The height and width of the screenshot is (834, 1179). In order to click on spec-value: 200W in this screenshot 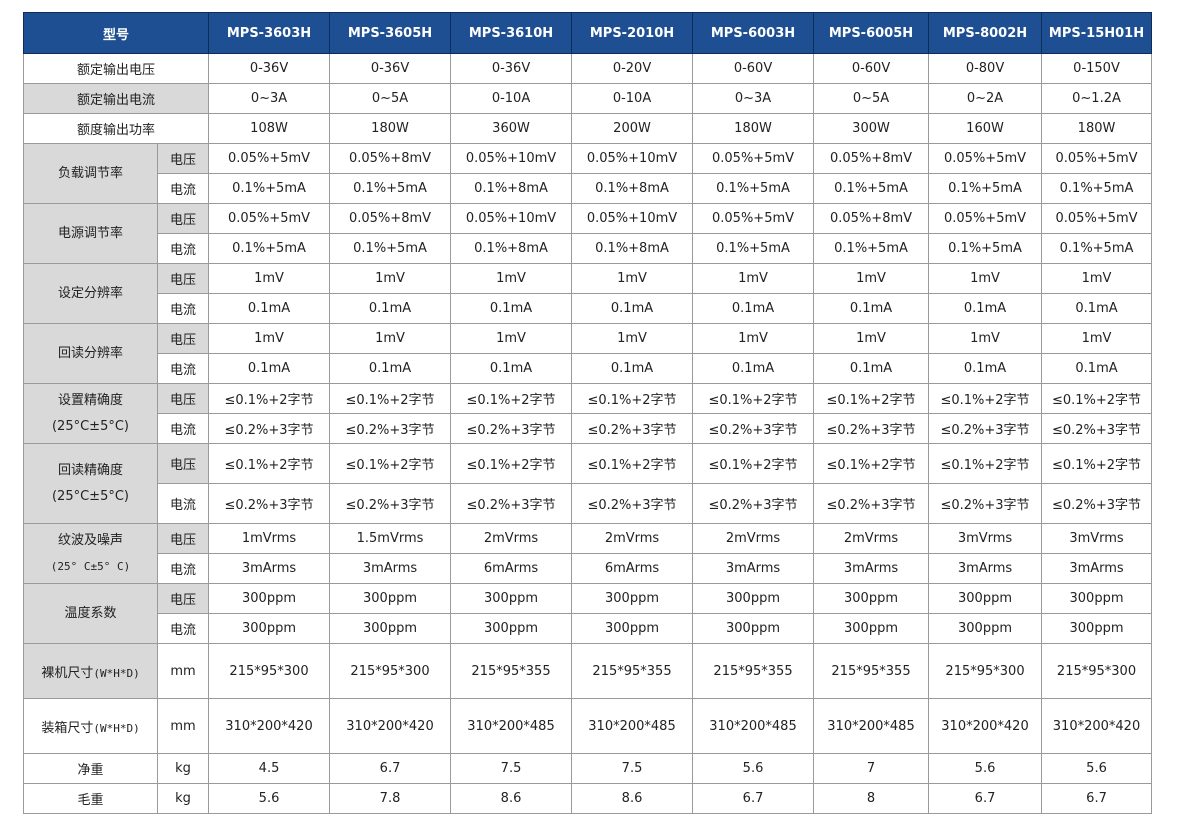, I will do `click(632, 128)`.